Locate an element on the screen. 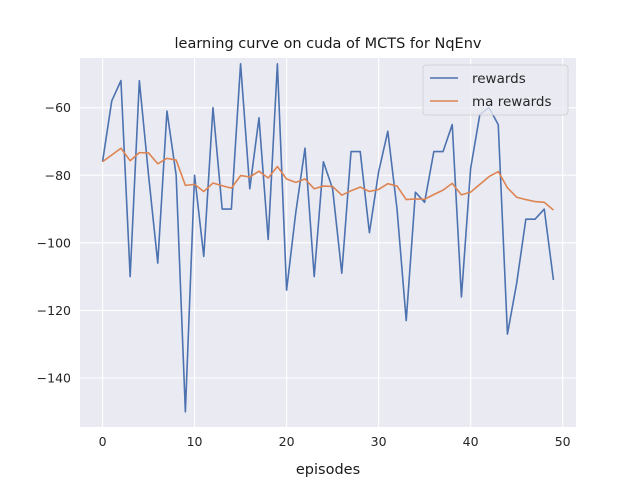  x-tick-label: 0 is located at coordinates (103, 441).